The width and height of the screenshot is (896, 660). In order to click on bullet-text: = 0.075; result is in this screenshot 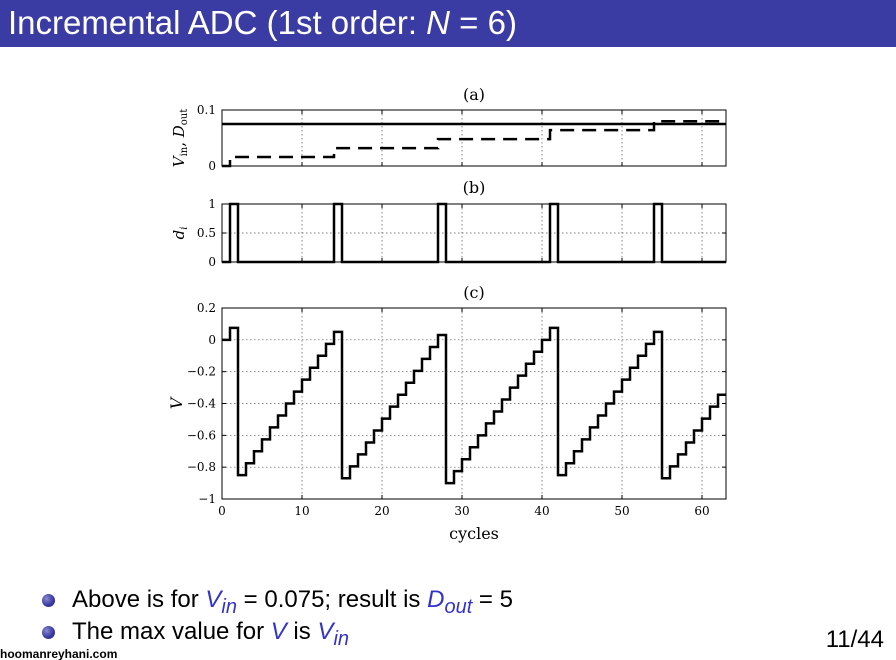, I will do `click(332, 599)`.